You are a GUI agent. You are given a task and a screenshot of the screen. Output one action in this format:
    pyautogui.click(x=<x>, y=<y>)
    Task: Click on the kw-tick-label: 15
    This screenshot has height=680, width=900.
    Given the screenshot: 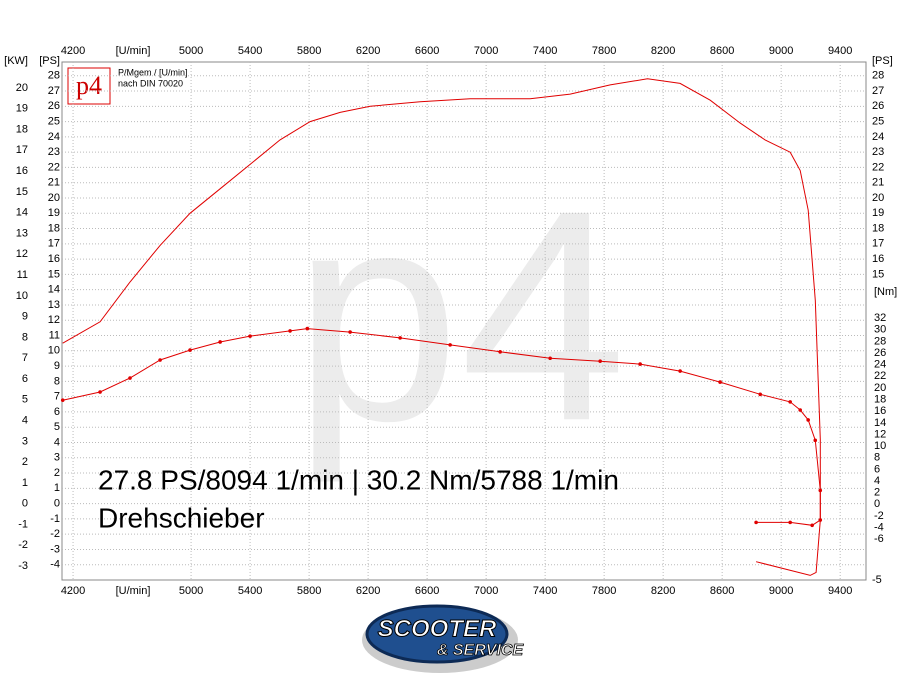 What is the action you would take?
    pyautogui.click(x=22, y=192)
    